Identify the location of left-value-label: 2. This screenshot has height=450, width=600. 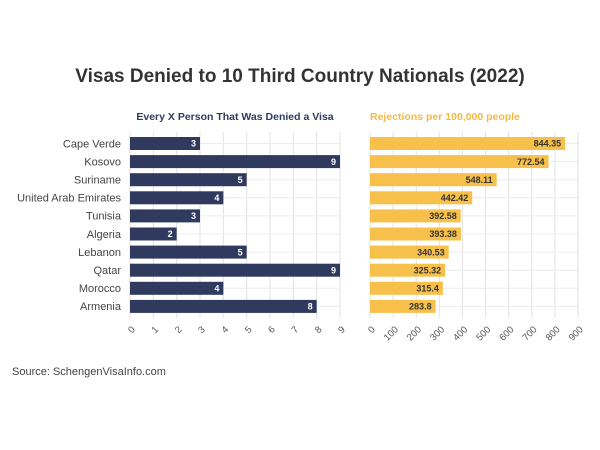
(170, 234).